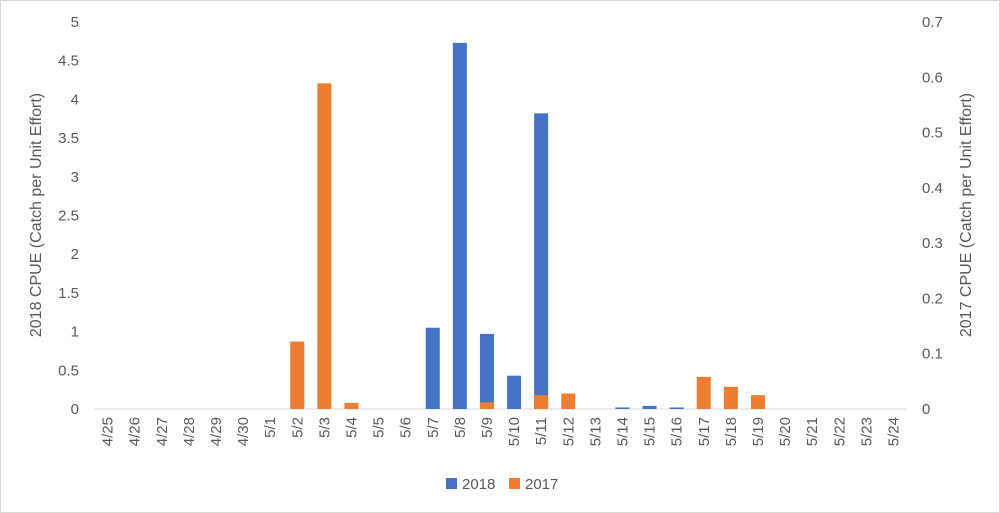 Image resolution: width=1000 pixels, height=513 pixels. Describe the element at coordinates (297, 427) in the screenshot. I see `x-tick-label: 5/2` at that location.